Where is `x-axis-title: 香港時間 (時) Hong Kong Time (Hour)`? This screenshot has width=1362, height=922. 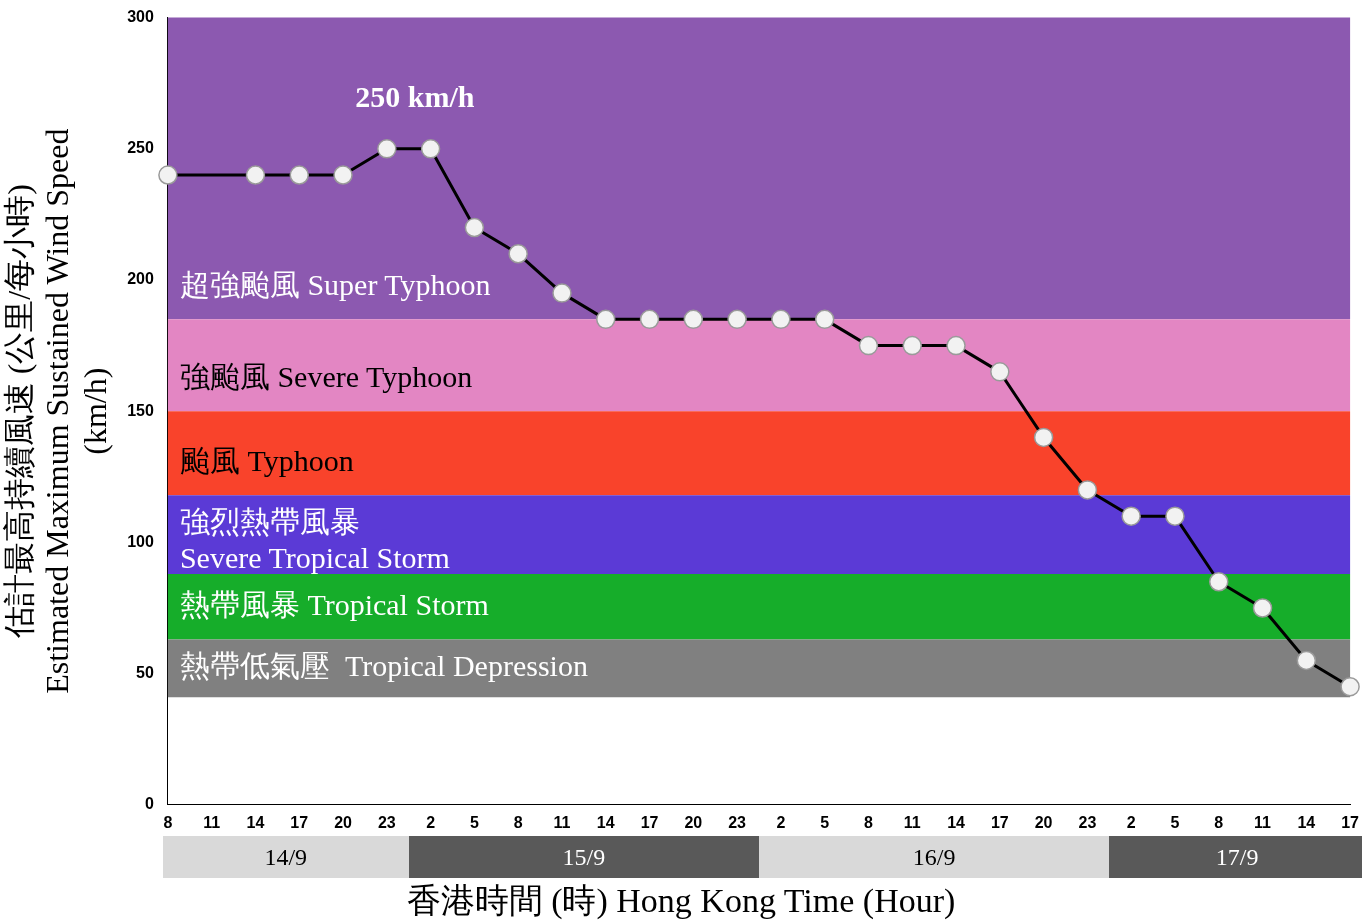 x-axis-title: 香港時間 (時) Hong Kong Time (Hour) is located at coordinates (681, 901).